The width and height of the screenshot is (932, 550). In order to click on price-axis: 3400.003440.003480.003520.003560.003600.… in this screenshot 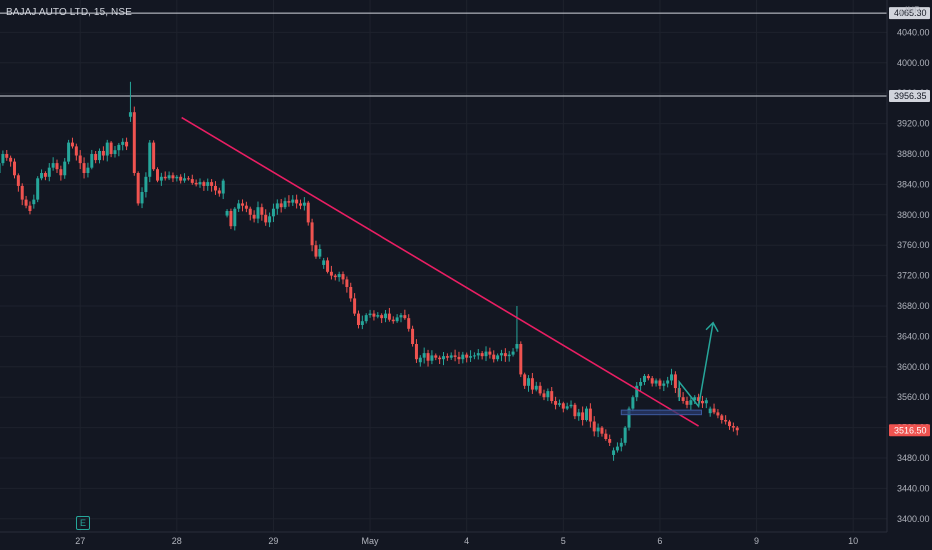, I will do `click(909, 275)`.